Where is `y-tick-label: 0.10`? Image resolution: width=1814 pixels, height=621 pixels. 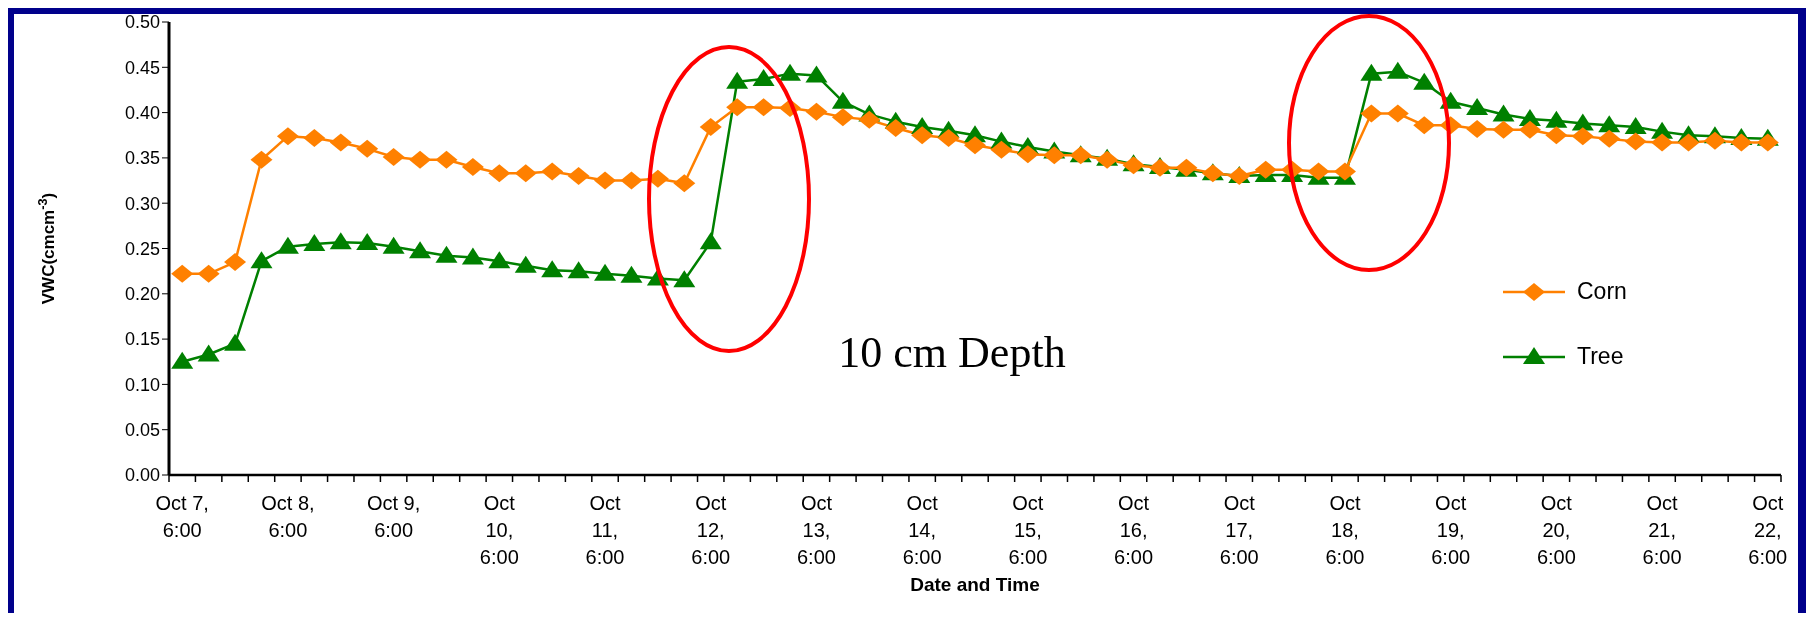
y-tick-label: 0.10 is located at coordinates (142, 384).